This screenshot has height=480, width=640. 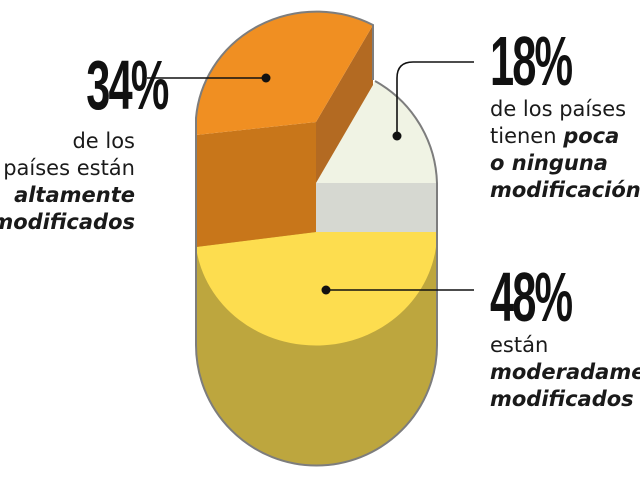 I want to click on label-moderate-description: están moderadamente modificados, so click(x=565, y=372).